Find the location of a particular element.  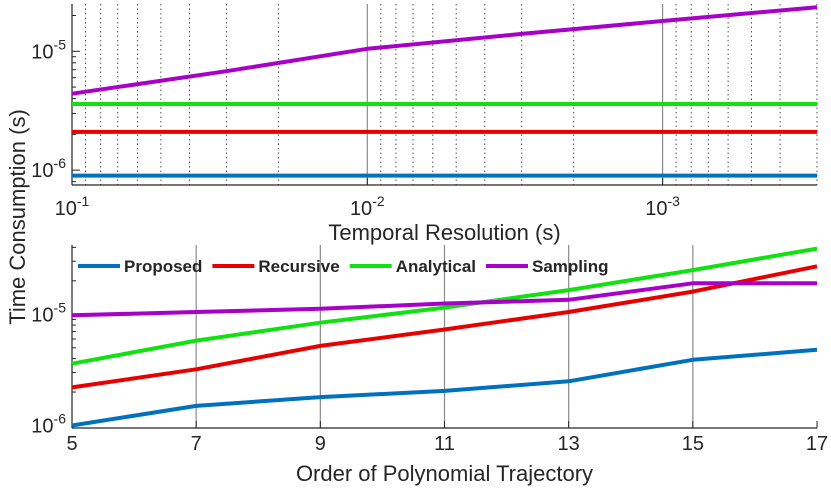

x-tick-label: 7 is located at coordinates (196, 444).